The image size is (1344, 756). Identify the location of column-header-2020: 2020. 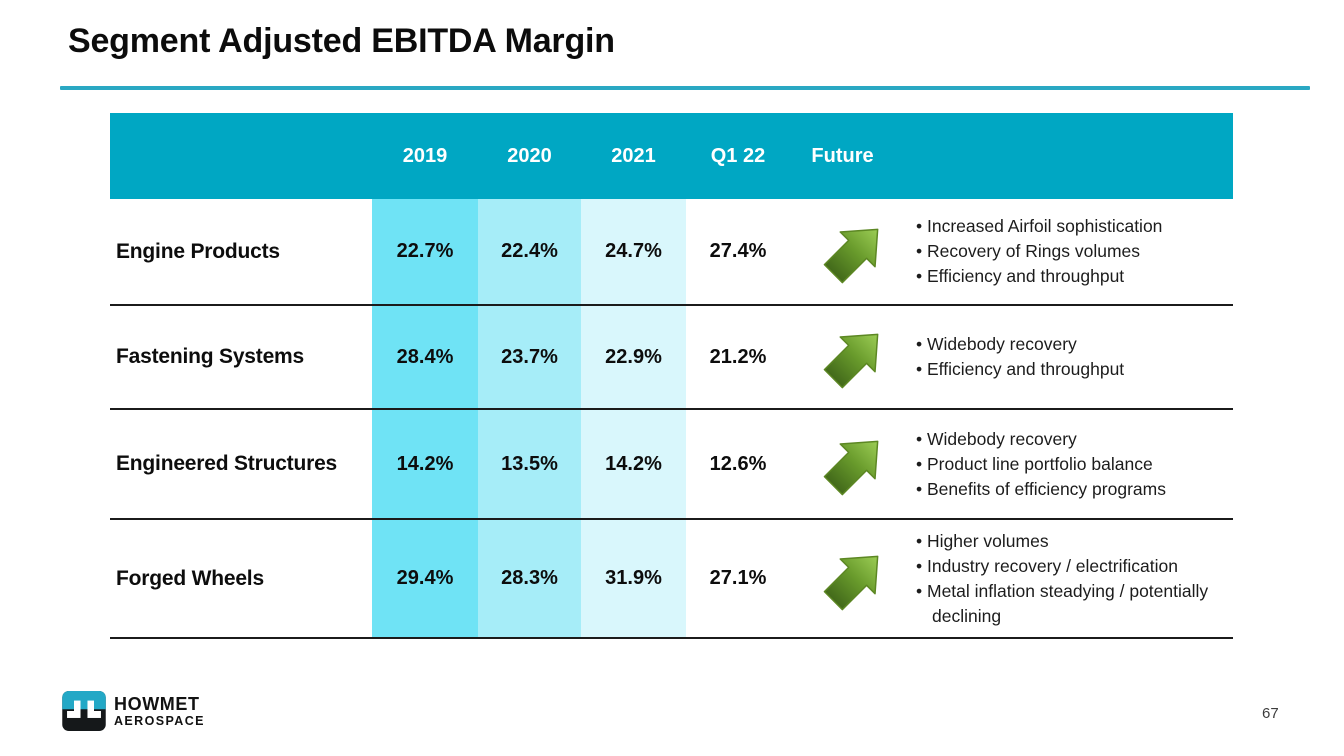
(529, 155).